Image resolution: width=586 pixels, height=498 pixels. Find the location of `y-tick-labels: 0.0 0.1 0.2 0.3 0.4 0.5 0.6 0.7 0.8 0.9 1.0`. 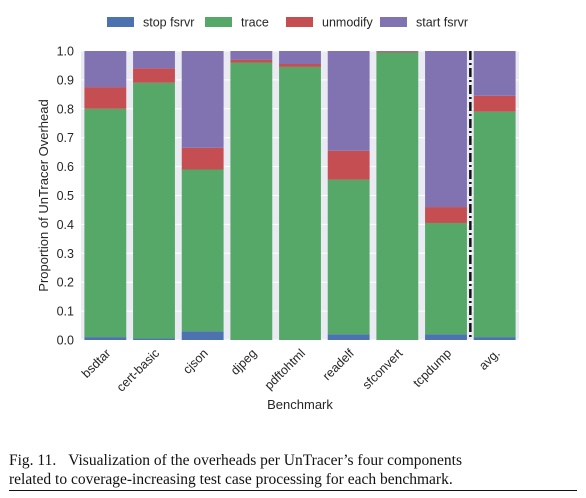

y-tick-labels: 0.0 0.1 0.2 0.3 0.4 0.5 0.6 0.7 0.8 0.9 1.0 is located at coordinates (65, 196).